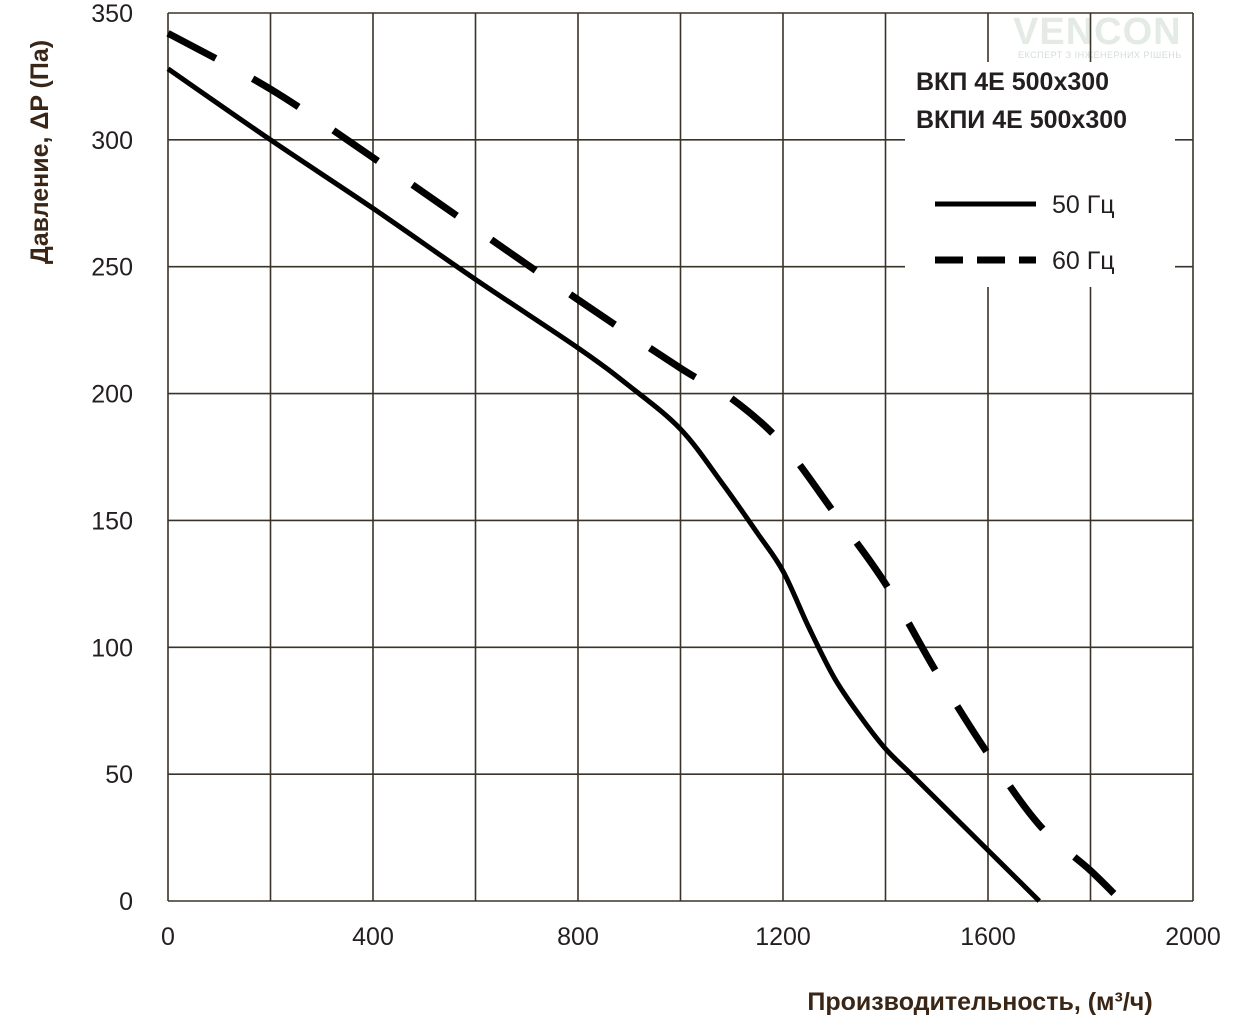 The image size is (1245, 1018). I want to click on model-label-2: ВКПИ 4Е 500x300, so click(1021, 120).